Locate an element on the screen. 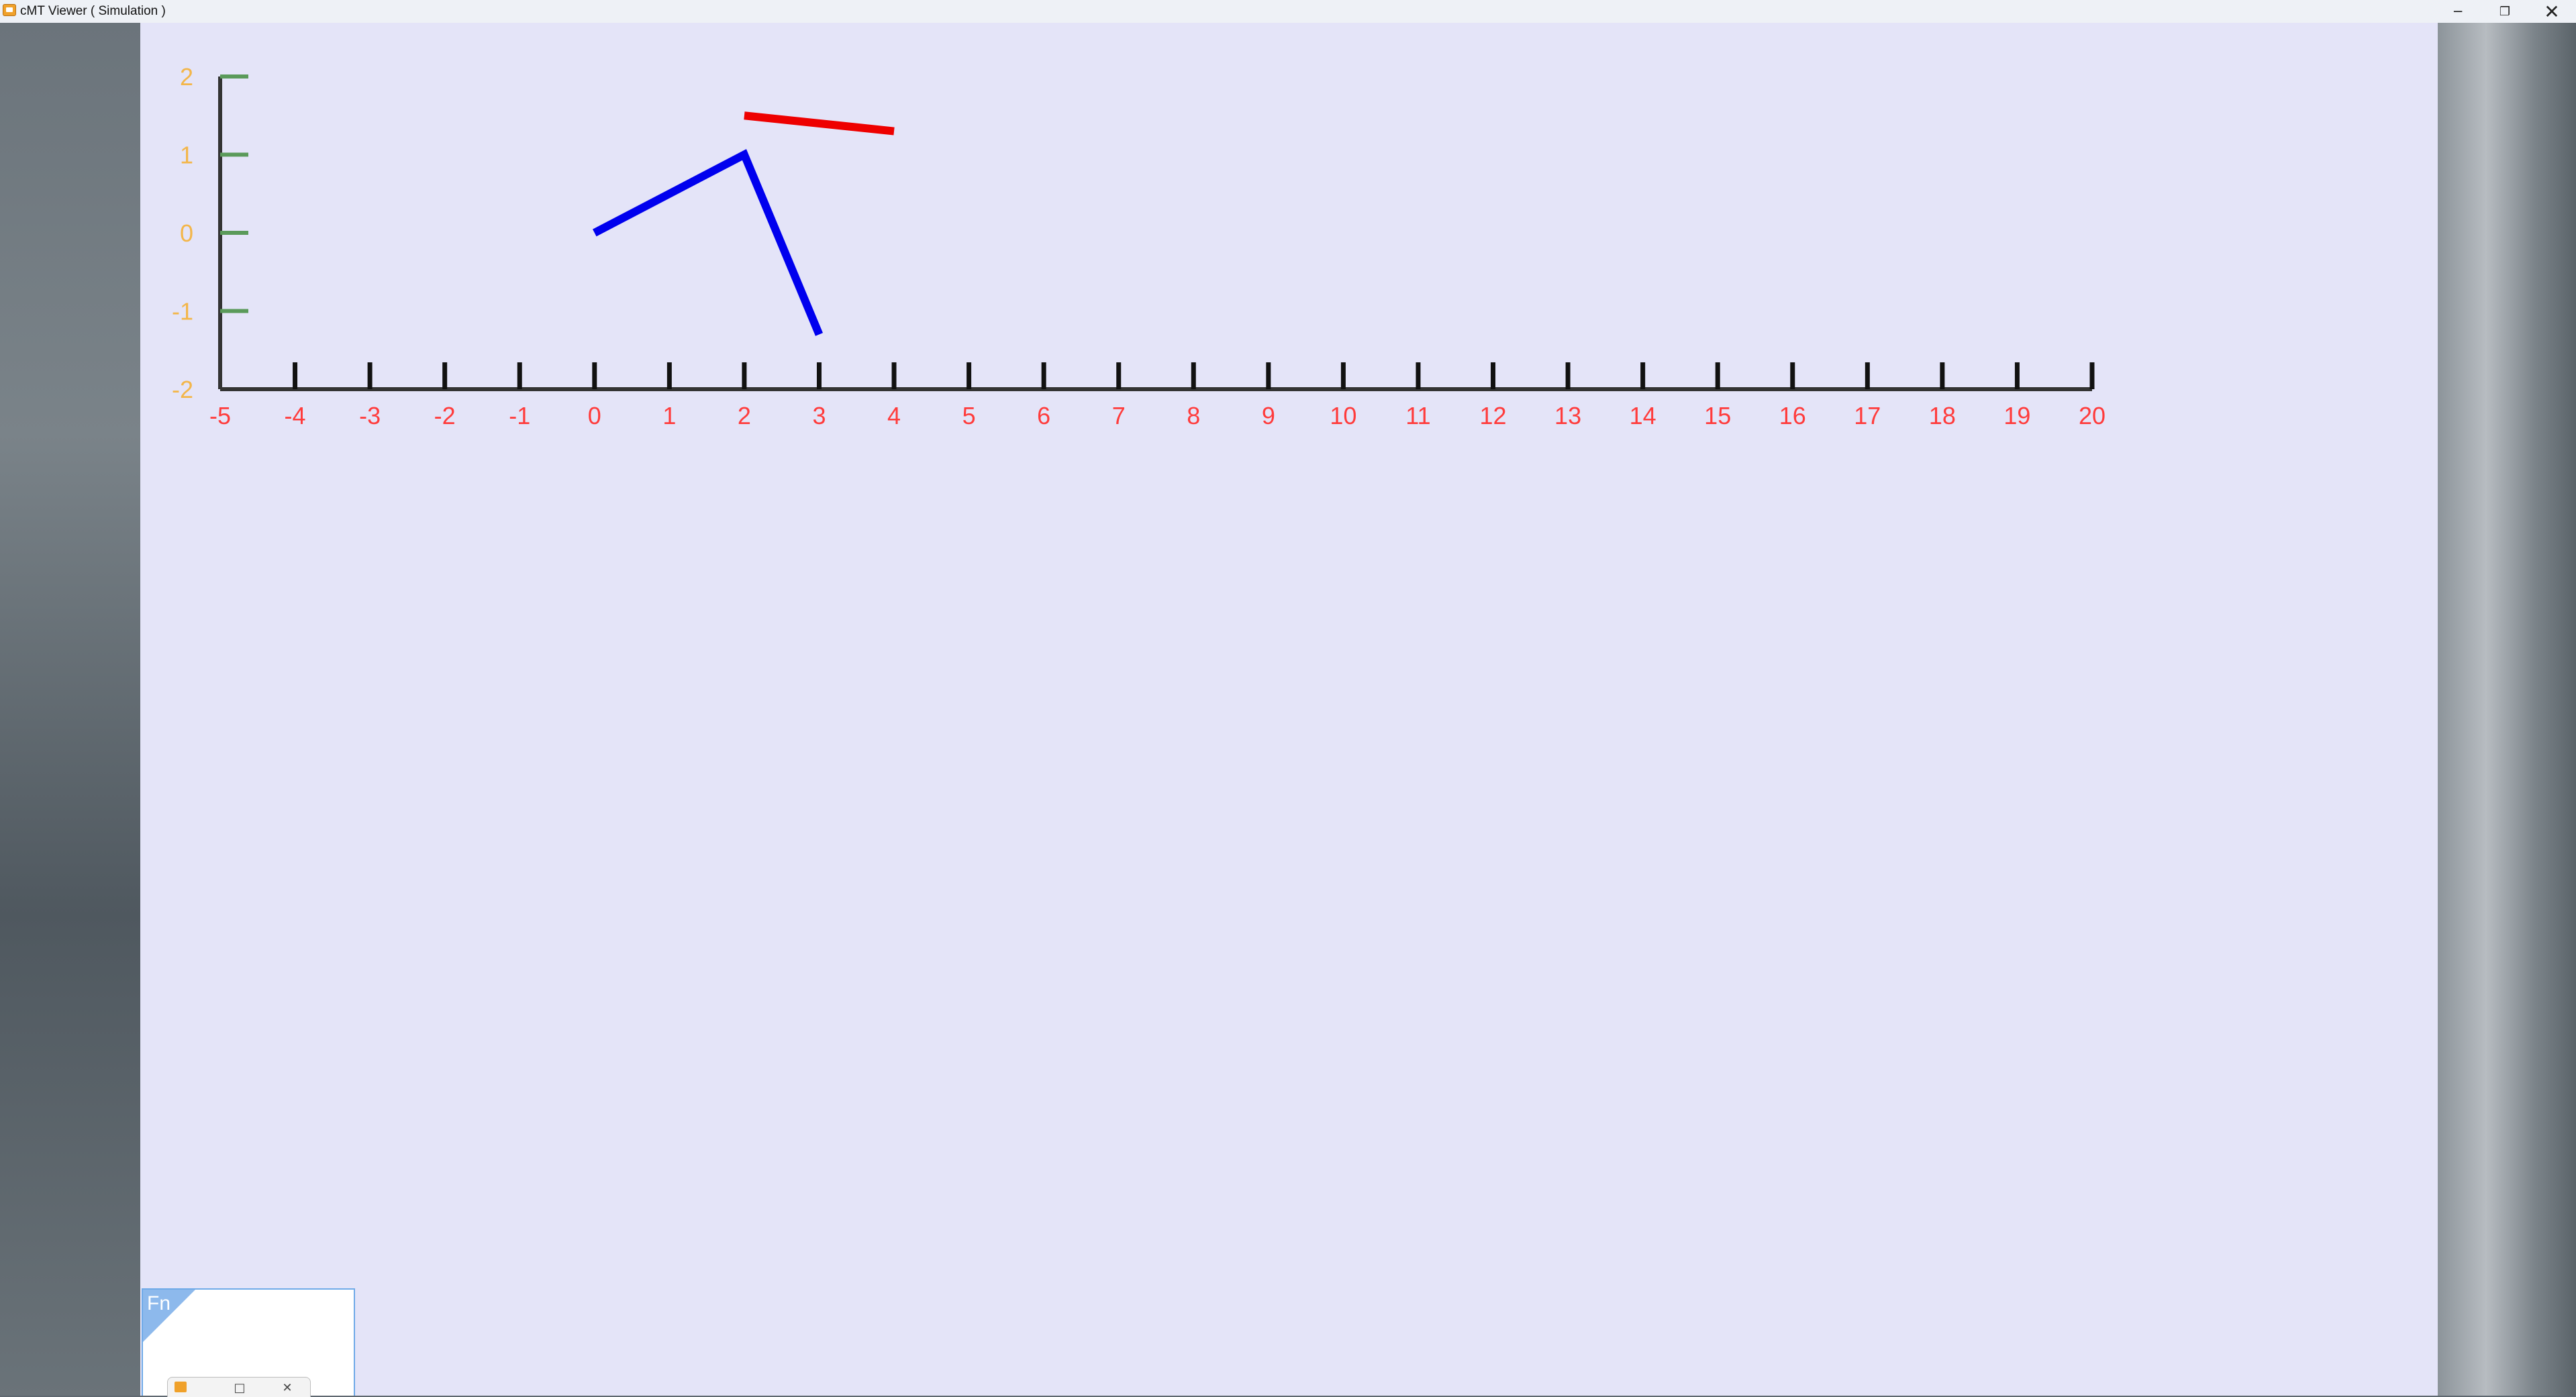 This screenshot has height=1397, width=2576. mini-window-bar: □ ✕ is located at coordinates (239, 1387).